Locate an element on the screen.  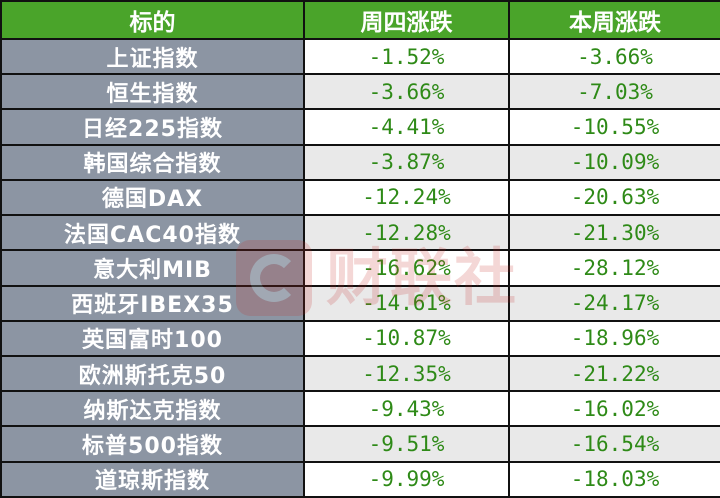
instrument-name-cell: 英国富时100 is located at coordinates (152, 338).